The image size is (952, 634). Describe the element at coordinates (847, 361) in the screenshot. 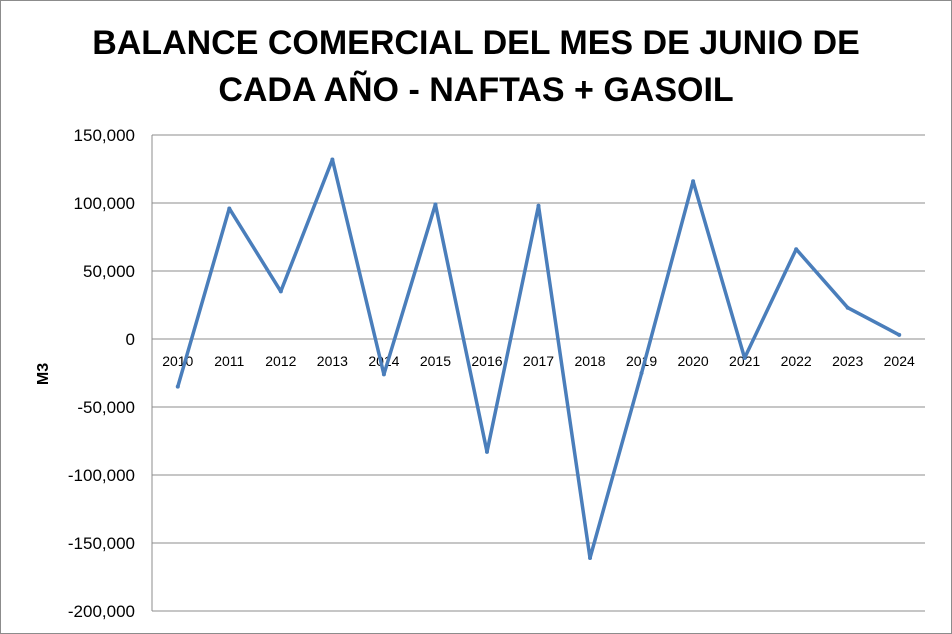

I see `x-tick-label: 2023` at that location.